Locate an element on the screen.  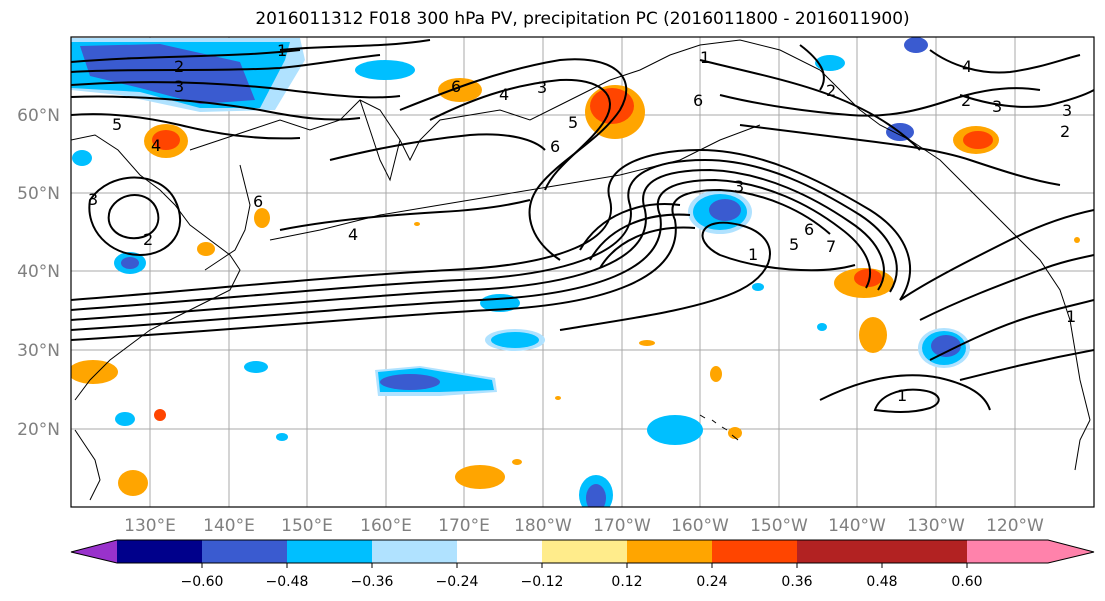
colorbar-tick-label: 0.24 is located at coordinates (711, 582).